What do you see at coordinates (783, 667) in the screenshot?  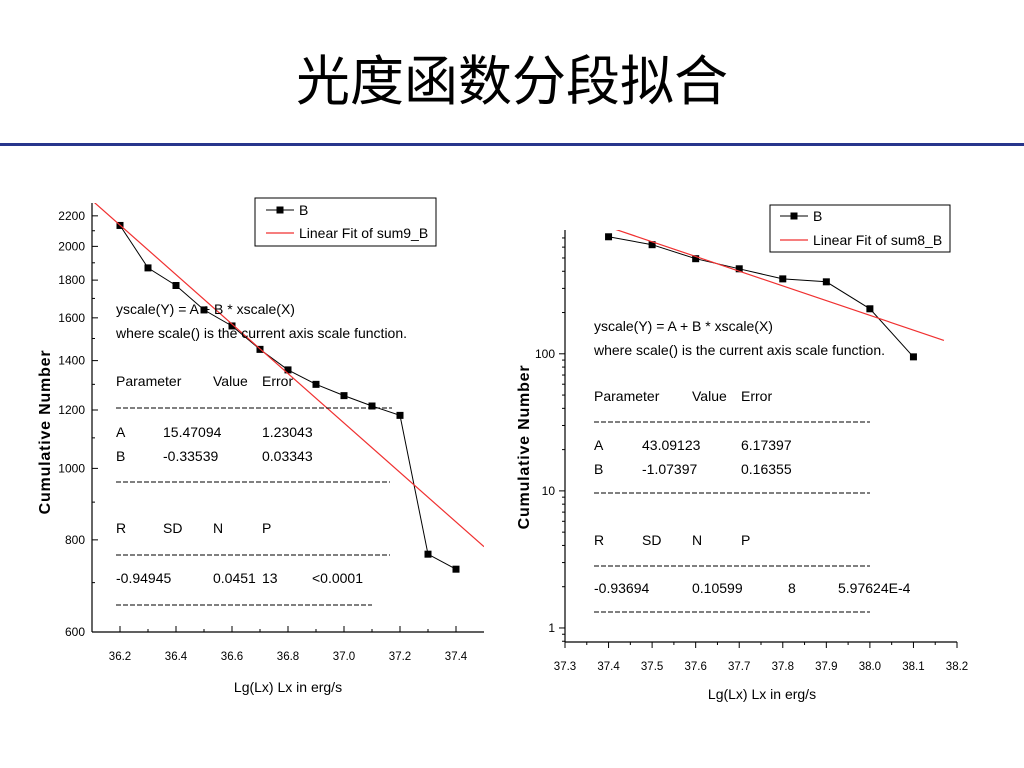 I see `x-tick-label: 37.8` at bounding box center [783, 667].